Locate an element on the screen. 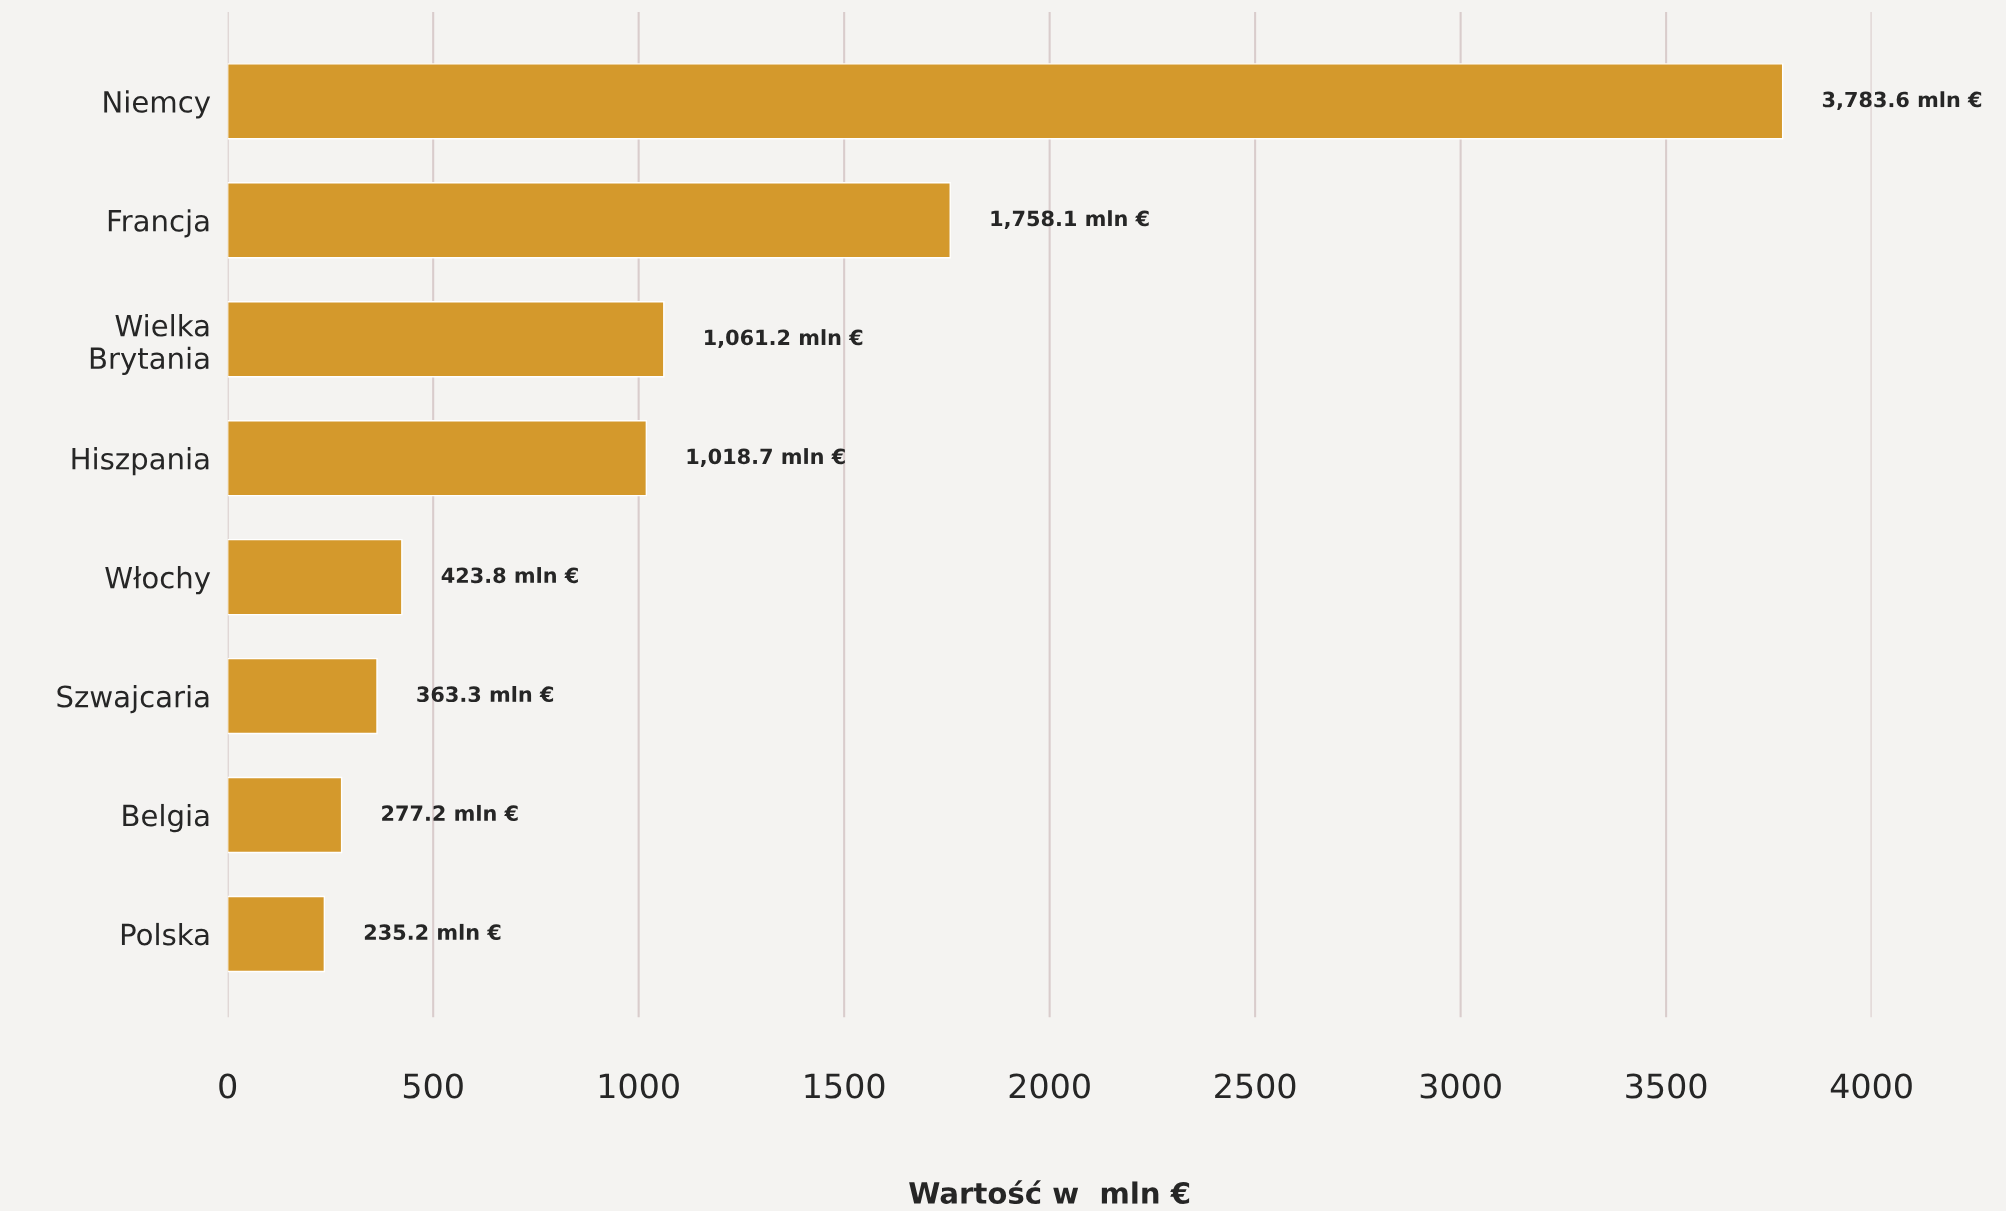 Image resolution: width=2006 pixels, height=1211 pixels. data-label: 277.2 mln € is located at coordinates (450, 813).